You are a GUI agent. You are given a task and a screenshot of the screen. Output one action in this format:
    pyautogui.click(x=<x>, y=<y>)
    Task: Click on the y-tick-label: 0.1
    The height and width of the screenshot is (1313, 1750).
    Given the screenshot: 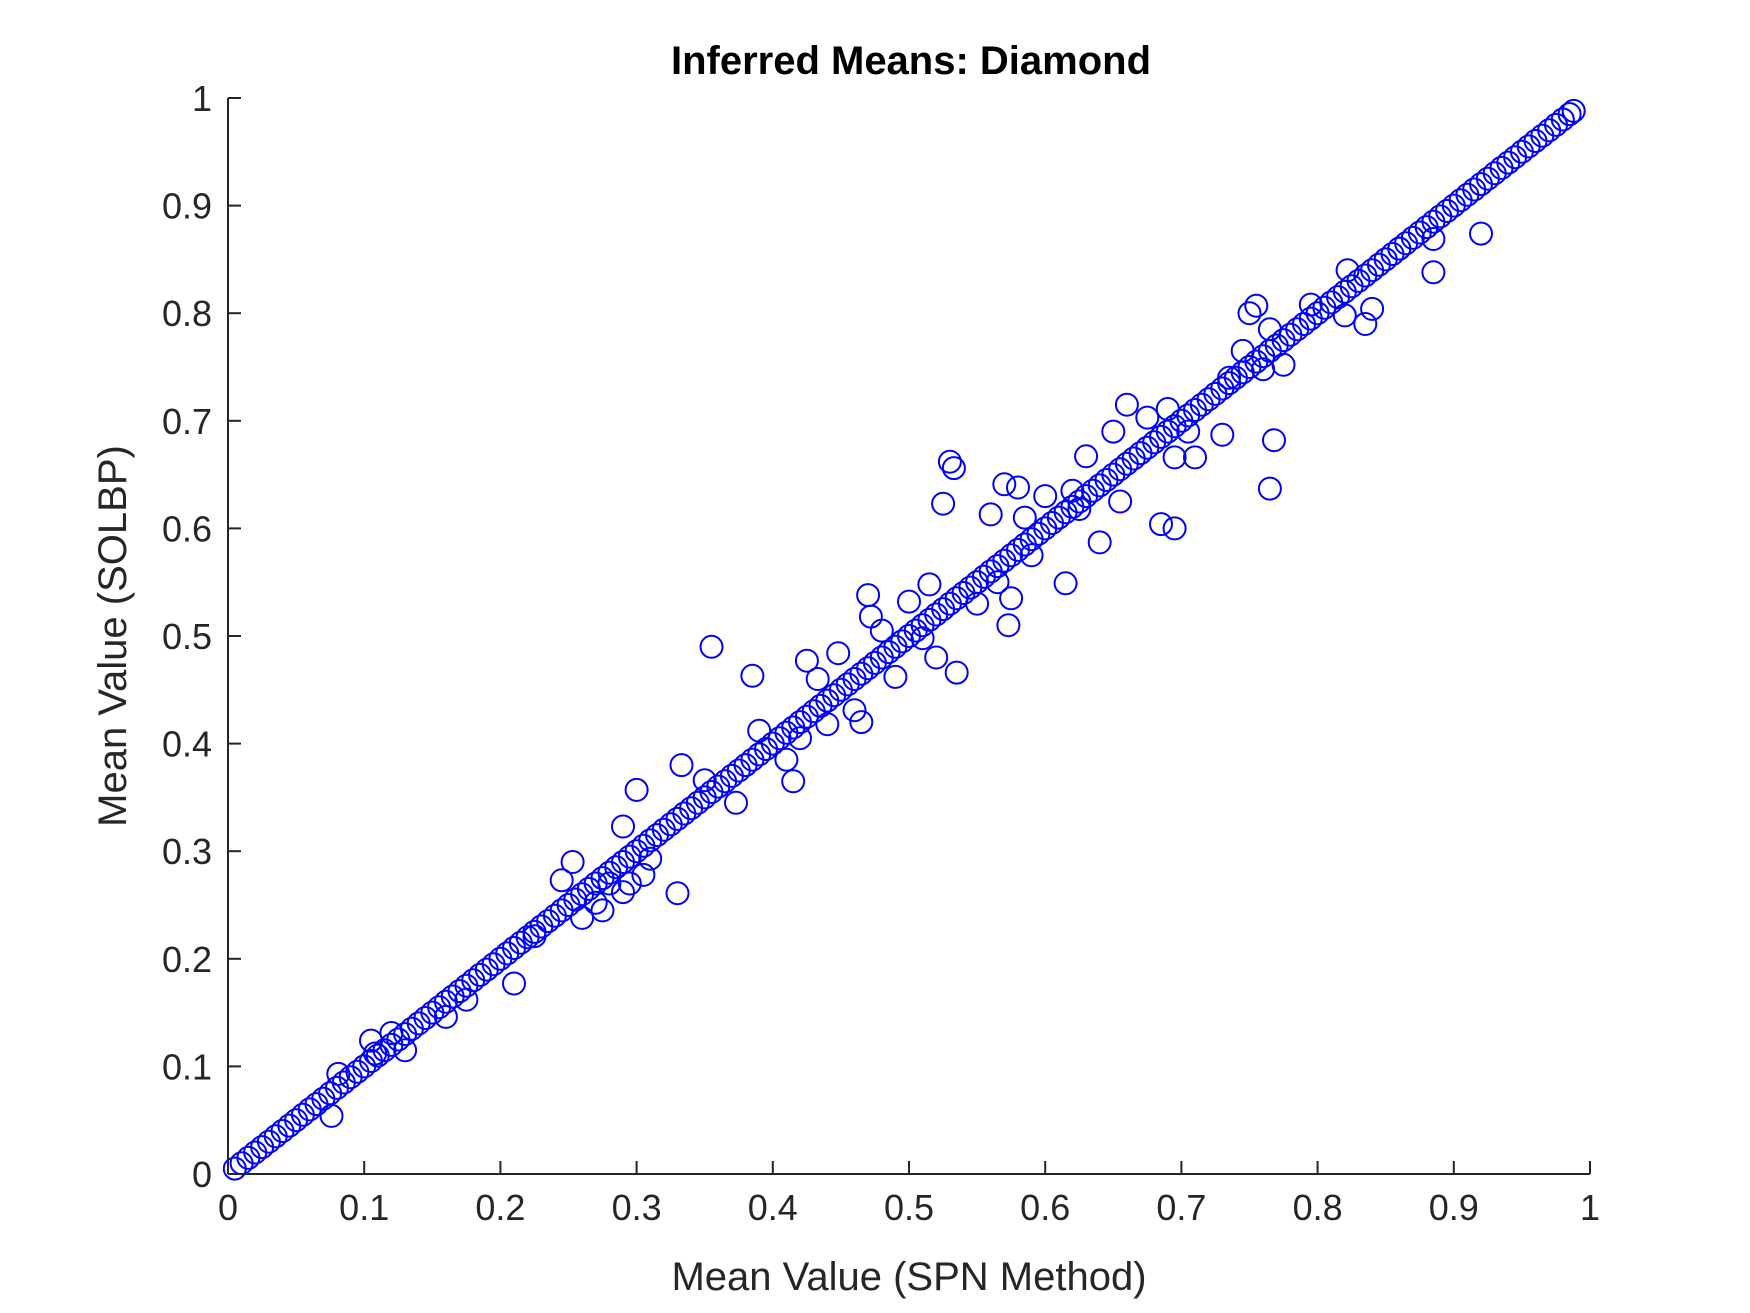 What is the action you would take?
    pyautogui.click(x=187, y=1066)
    